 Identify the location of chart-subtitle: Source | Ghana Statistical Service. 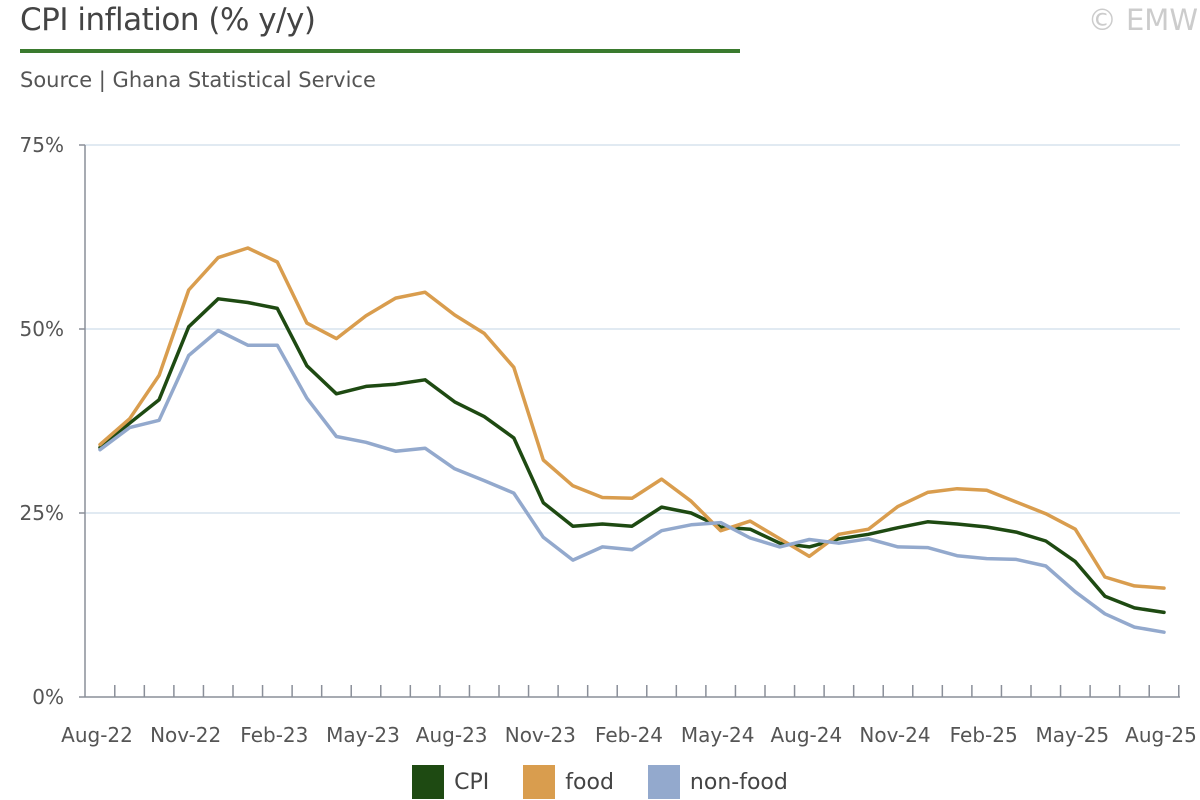
(198, 80).